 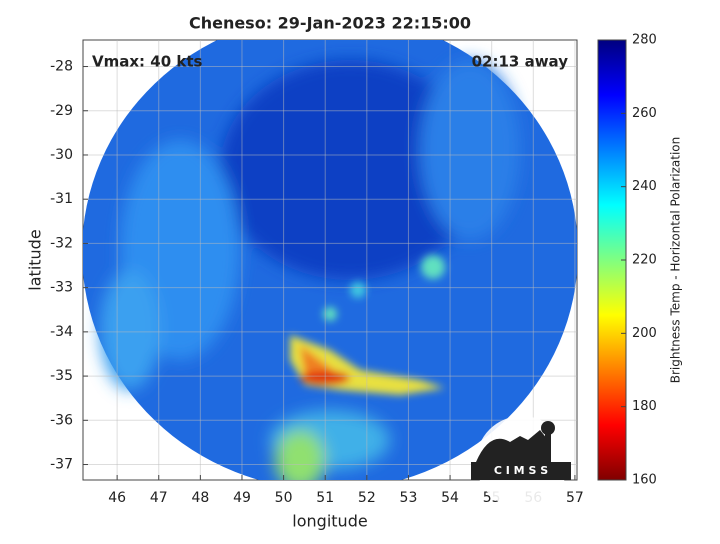 I want to click on logo: C I M S S, so click(x=521, y=462).